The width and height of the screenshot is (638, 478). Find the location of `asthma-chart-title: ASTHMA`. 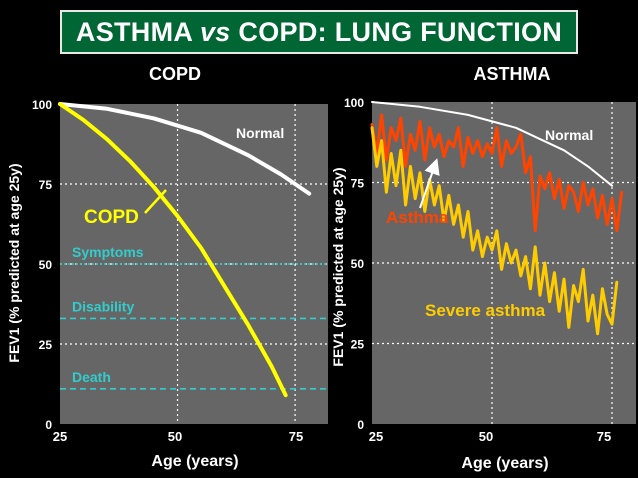

asthma-chart-title: ASTHMA is located at coordinates (512, 74).